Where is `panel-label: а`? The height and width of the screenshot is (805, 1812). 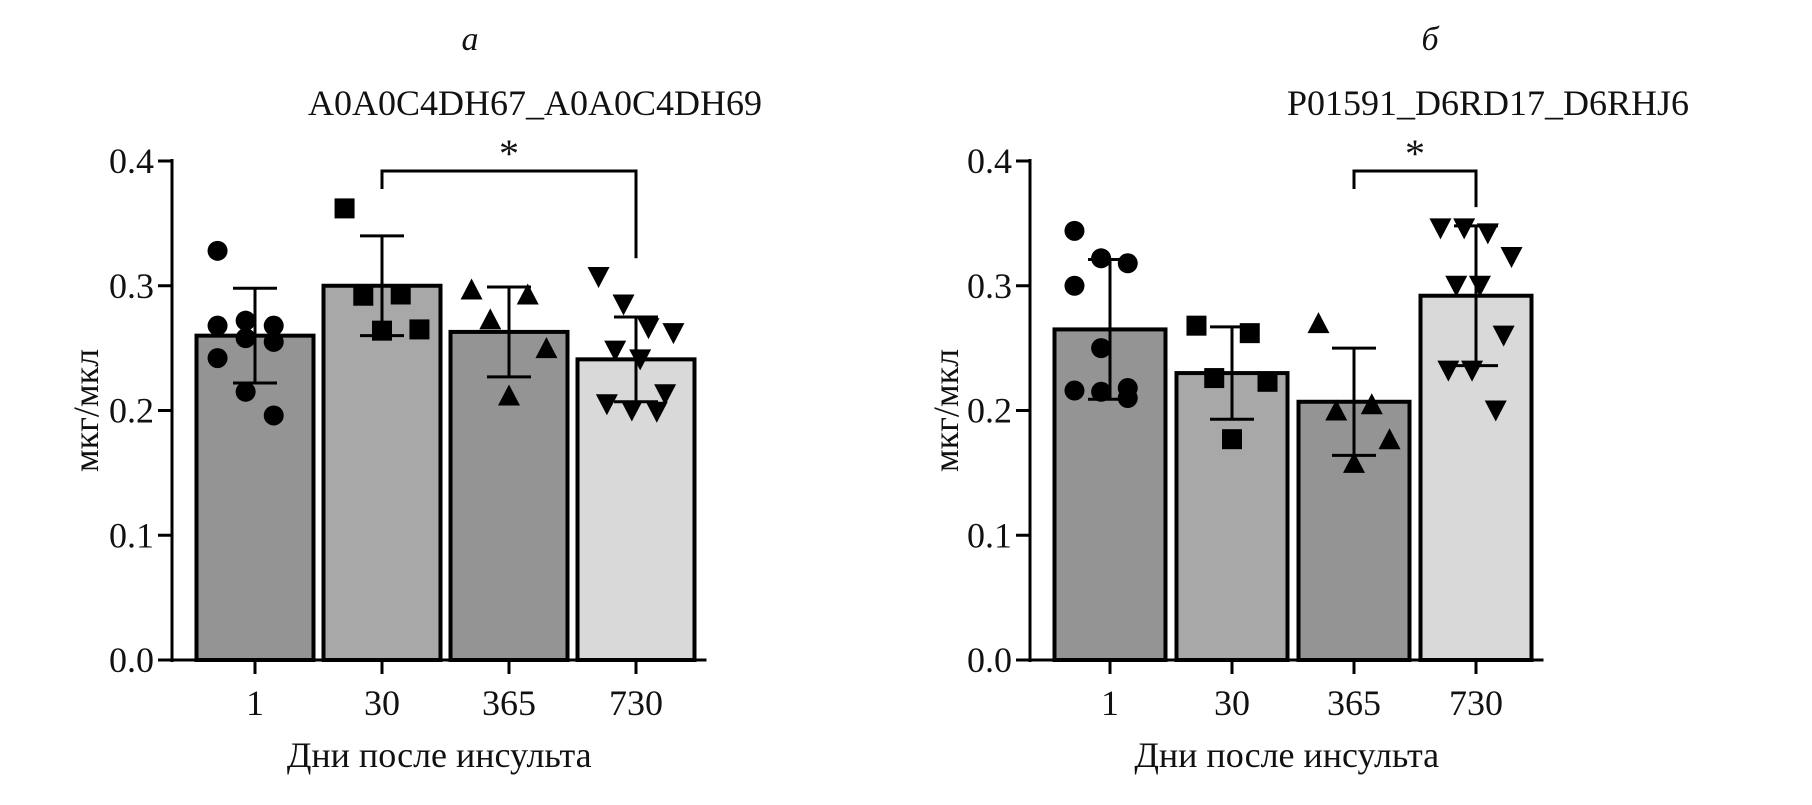
panel-label: а is located at coordinates (470, 39).